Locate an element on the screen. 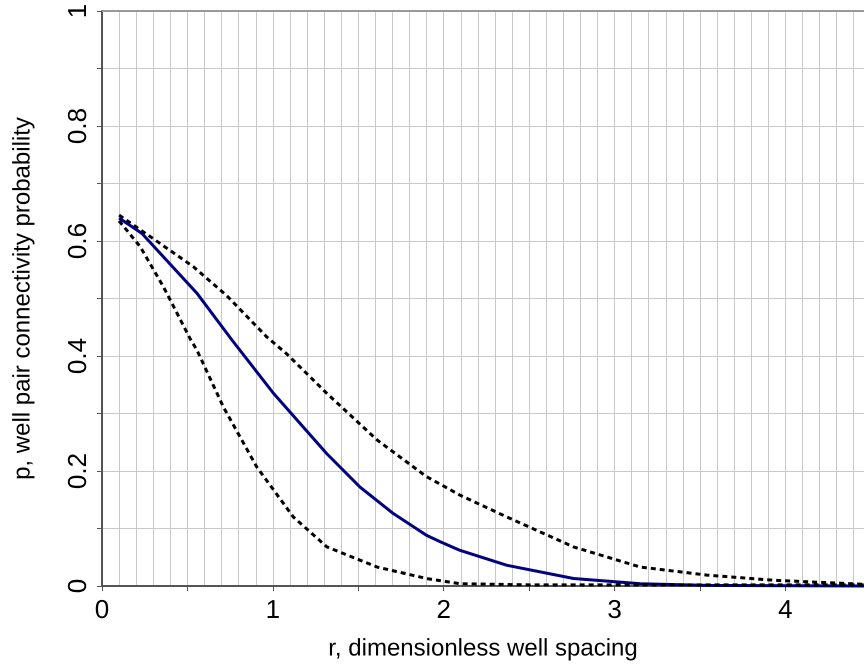  x-tick-label: 1 is located at coordinates (273, 609).